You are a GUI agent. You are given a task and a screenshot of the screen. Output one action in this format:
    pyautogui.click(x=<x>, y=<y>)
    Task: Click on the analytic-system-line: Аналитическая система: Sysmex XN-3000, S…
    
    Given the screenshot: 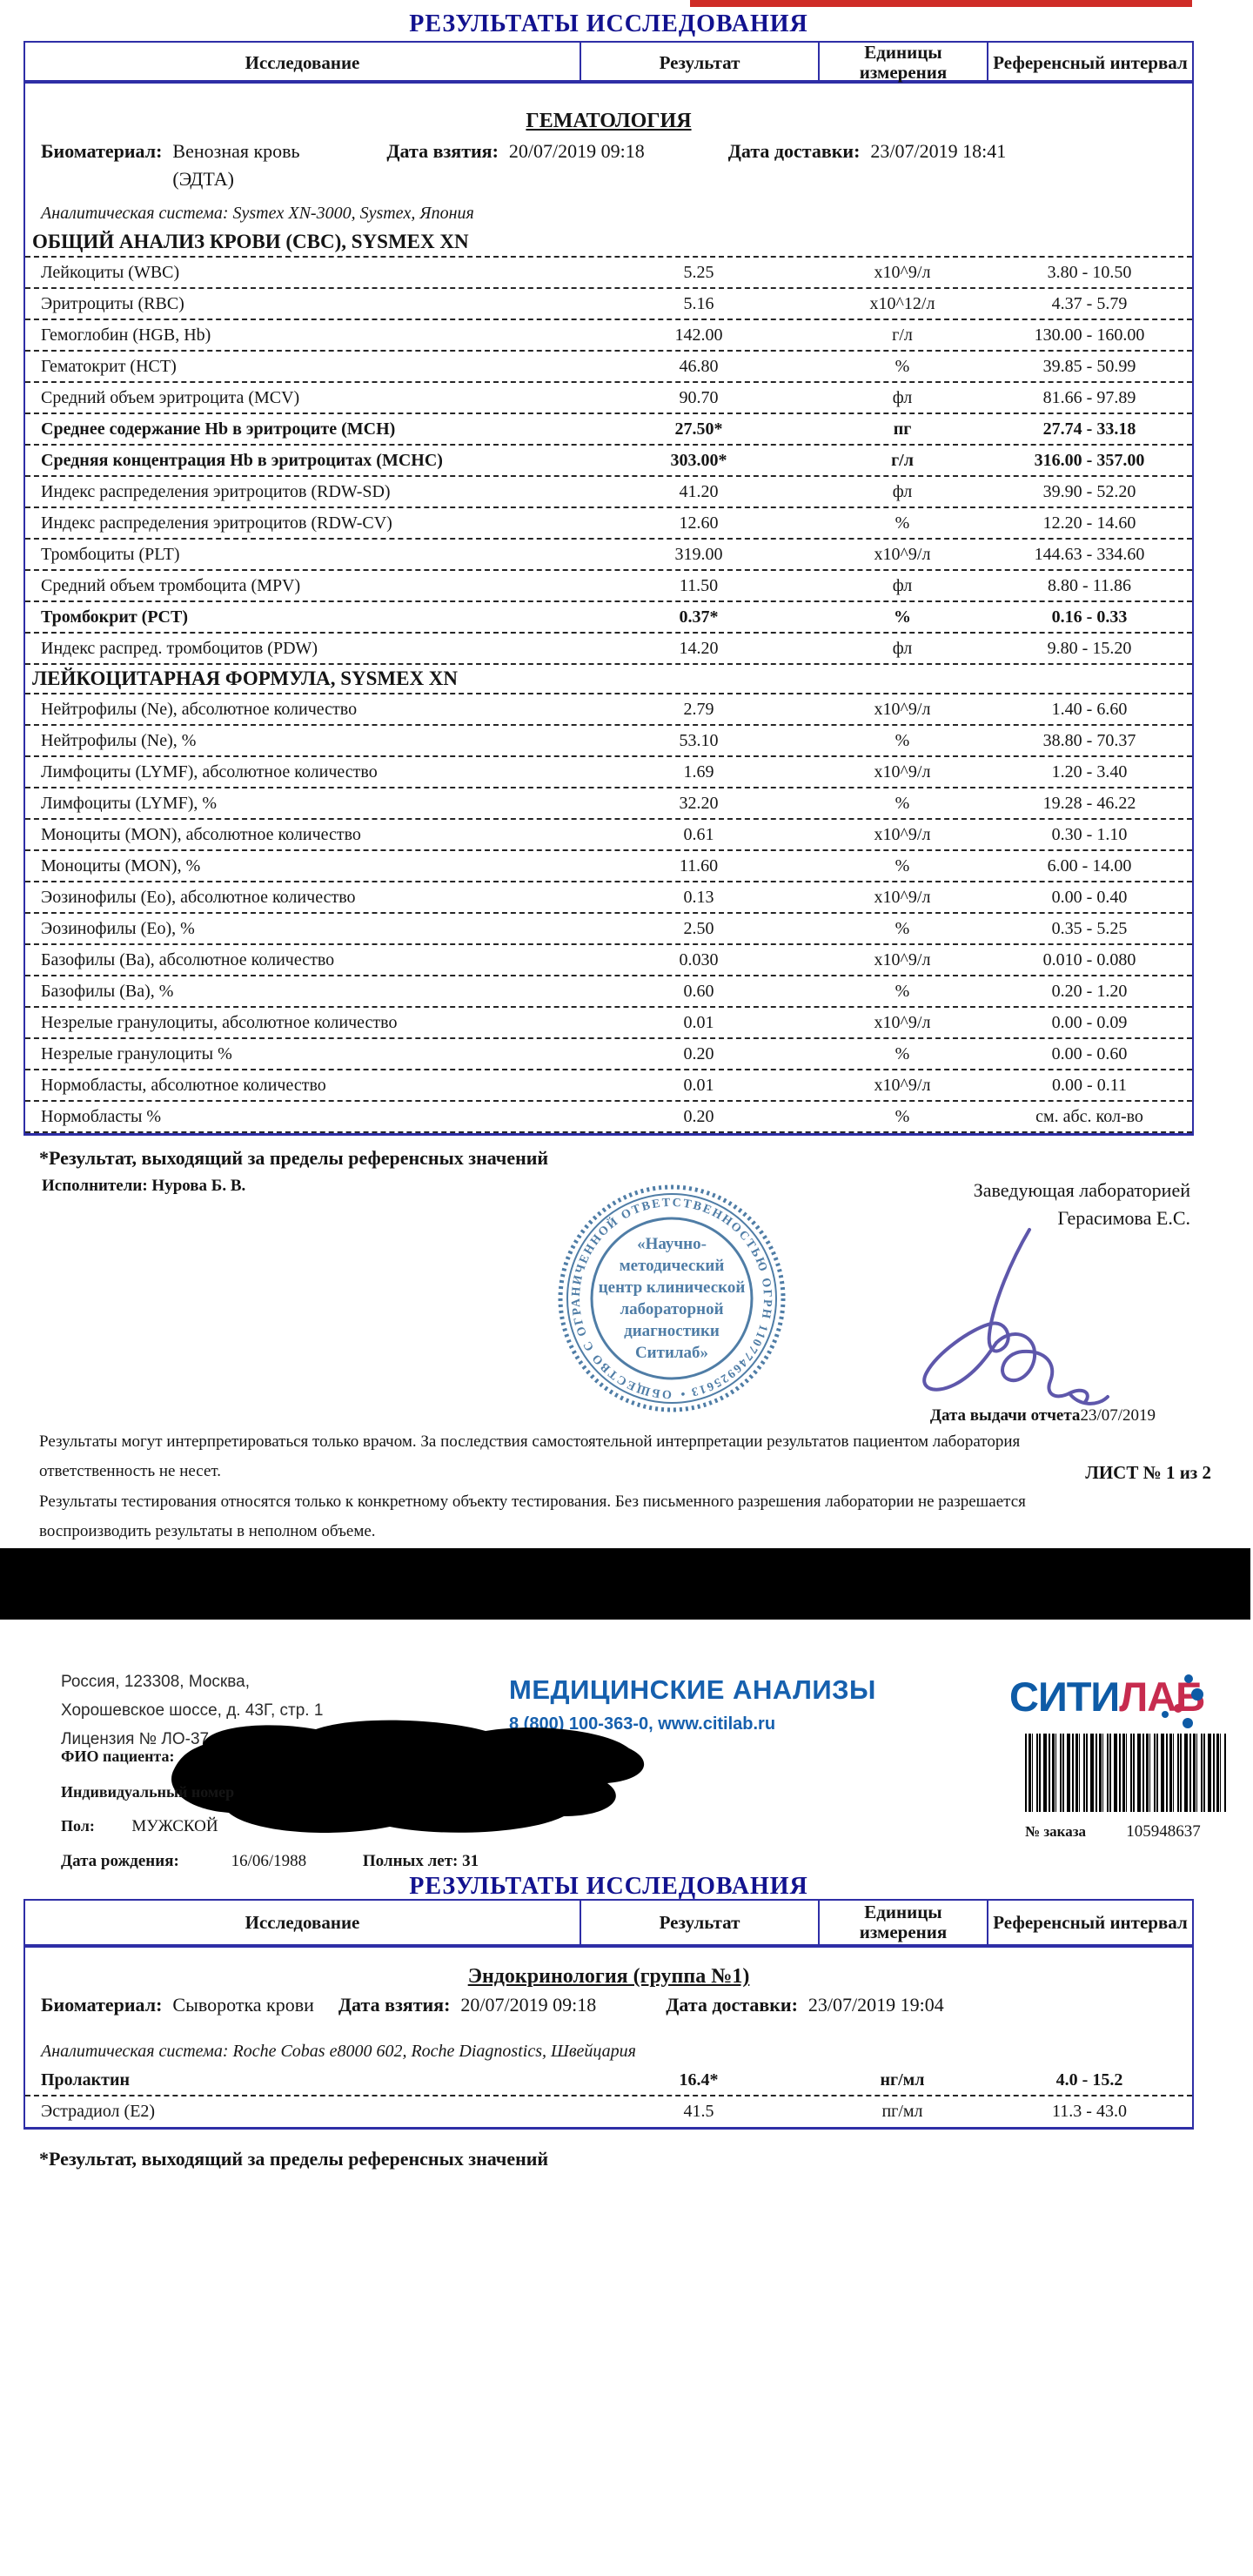 What is the action you would take?
    pyautogui.click(x=257, y=213)
    